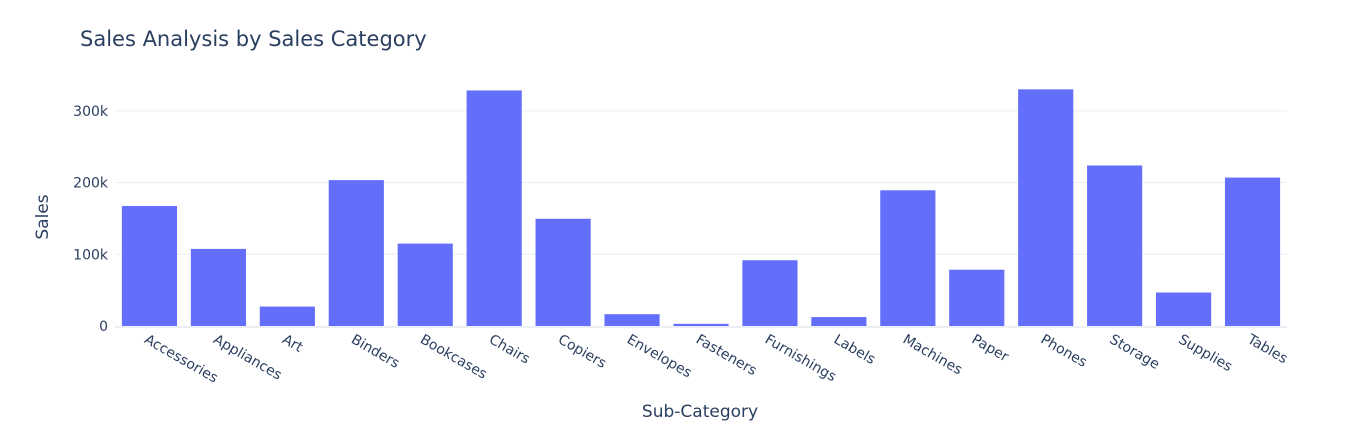 Image resolution: width=1364 pixels, height=436 pixels. What do you see at coordinates (103, 327) in the screenshot?
I see `y-tick-label: 0` at bounding box center [103, 327].